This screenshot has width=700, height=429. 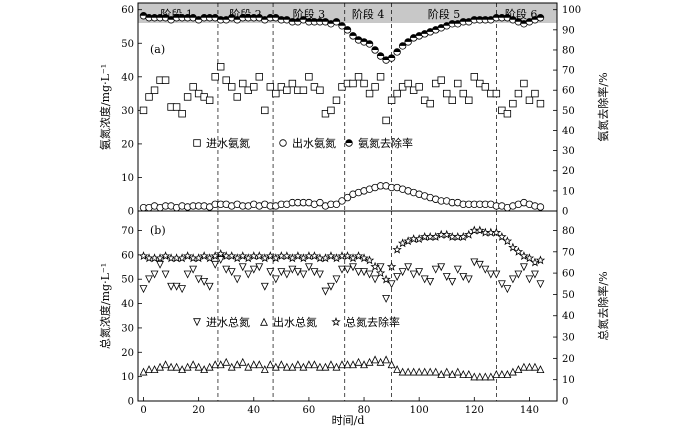 What do you see at coordinates (131, 111) in the screenshot?
I see `panel-a-left-axis-ticks: 0 10 20 30 40 50 60` at bounding box center [131, 111].